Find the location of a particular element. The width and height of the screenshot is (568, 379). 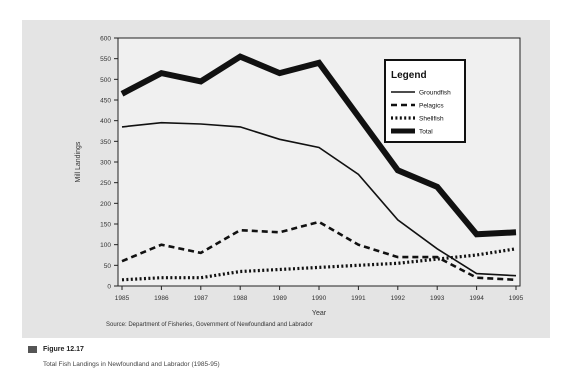

y-axis-label: Mill Landings is located at coordinates (78, 161).